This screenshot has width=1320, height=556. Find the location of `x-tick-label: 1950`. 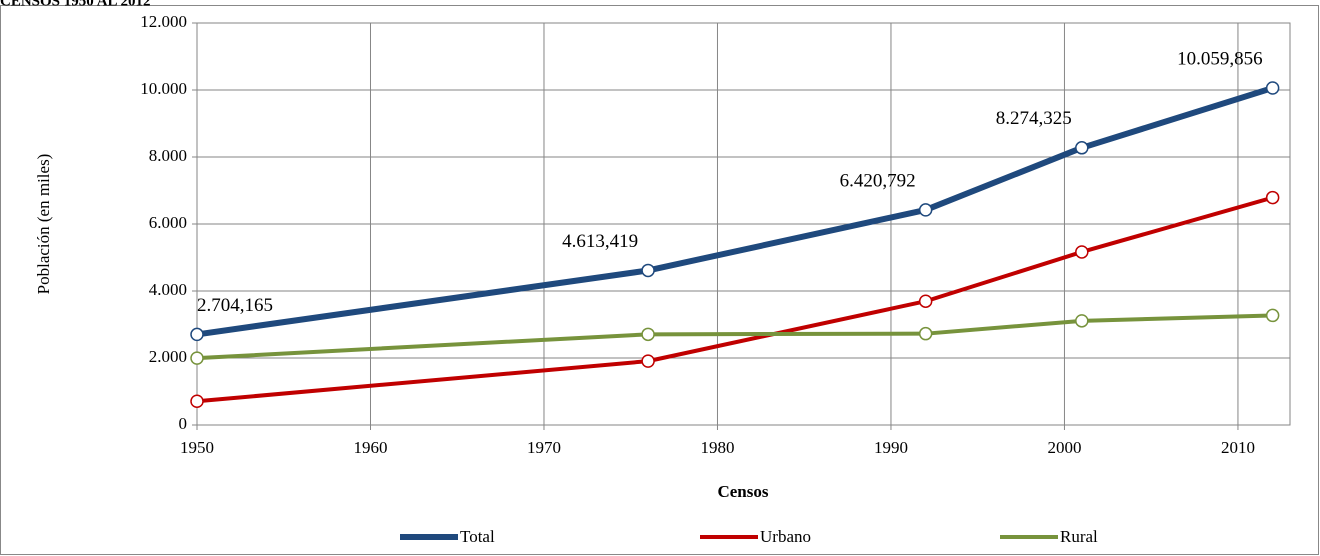

x-tick-label: 1950 is located at coordinates (197, 447).